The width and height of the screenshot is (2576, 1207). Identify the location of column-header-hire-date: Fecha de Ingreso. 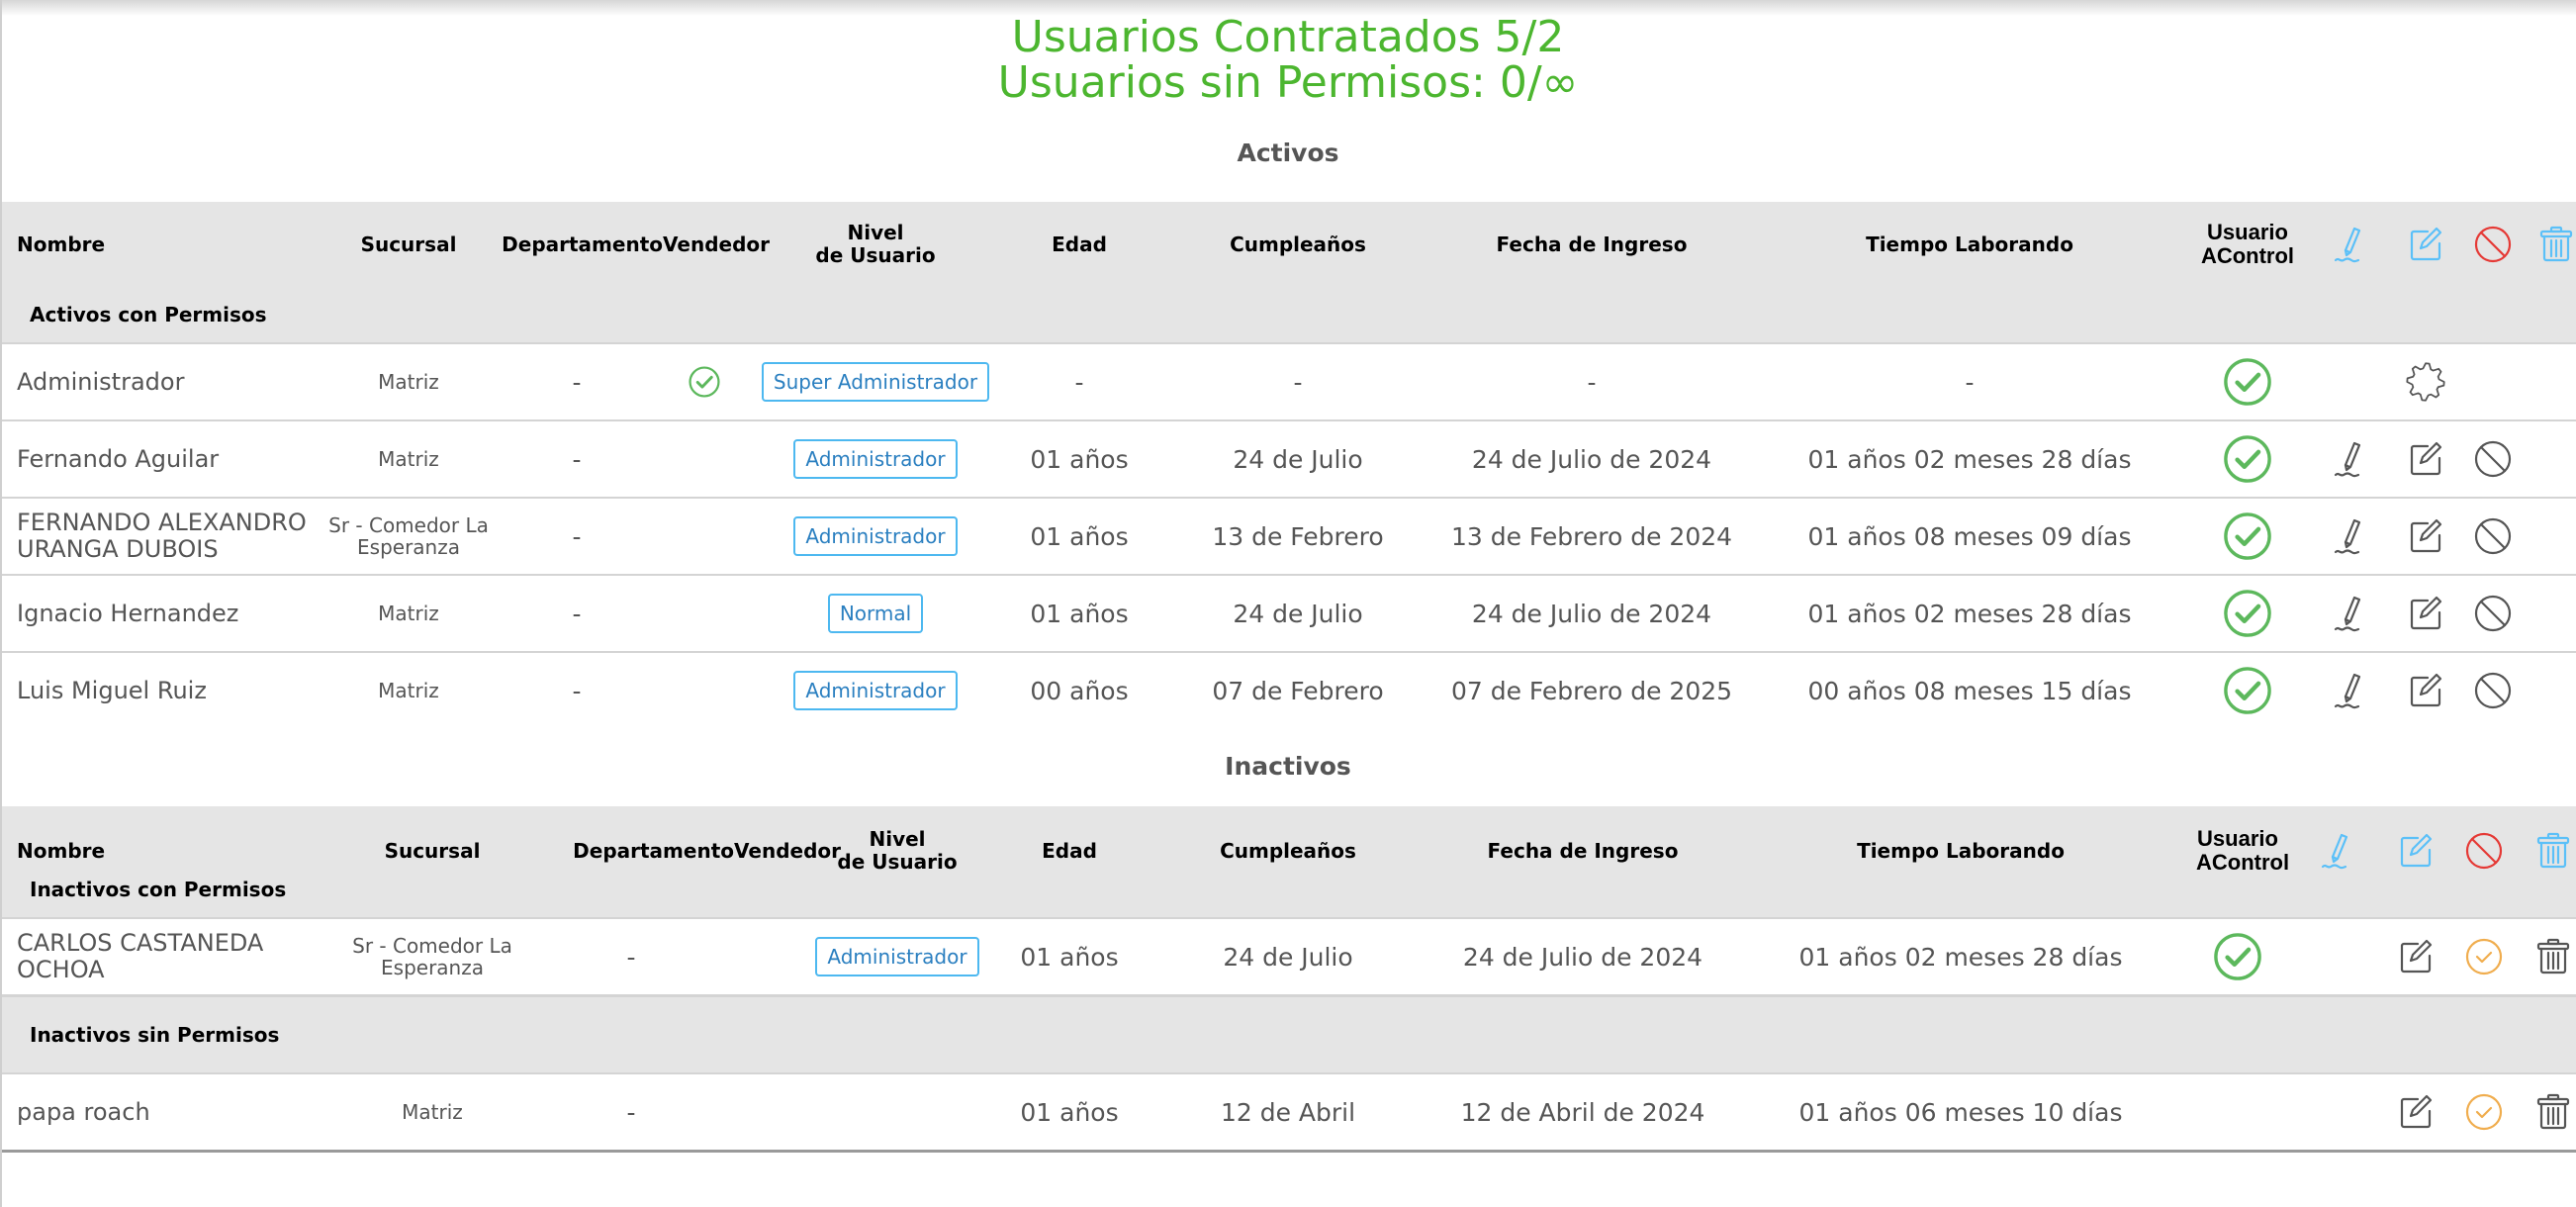
(1583, 850).